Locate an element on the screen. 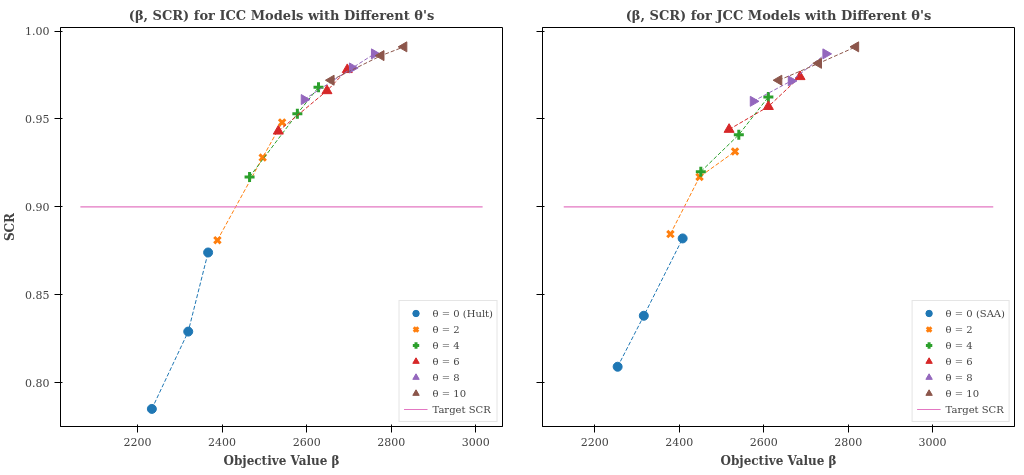  y-tick-label: 1.00 is located at coordinates (37, 32).